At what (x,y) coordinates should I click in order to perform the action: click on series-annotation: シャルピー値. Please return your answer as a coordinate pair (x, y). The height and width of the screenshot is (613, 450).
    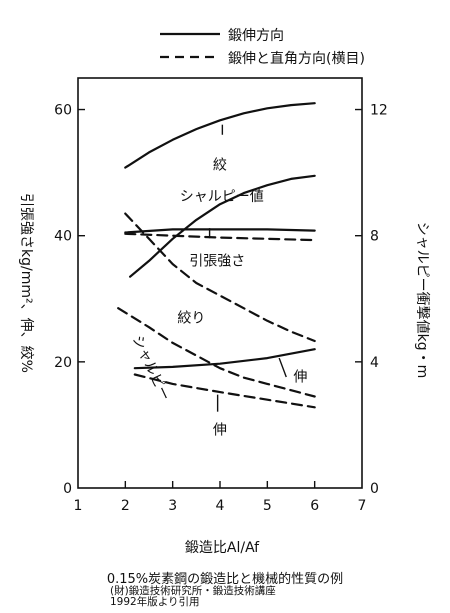
    Looking at the image, I should click on (222, 197).